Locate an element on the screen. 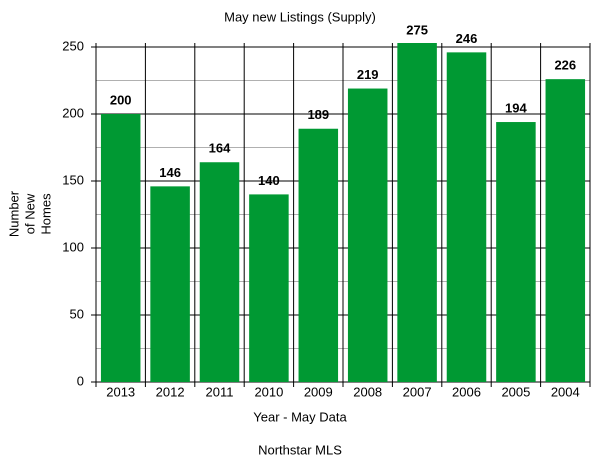 Image resolution: width=600 pixels, height=463 pixels. value-label: 226 is located at coordinates (565, 65).